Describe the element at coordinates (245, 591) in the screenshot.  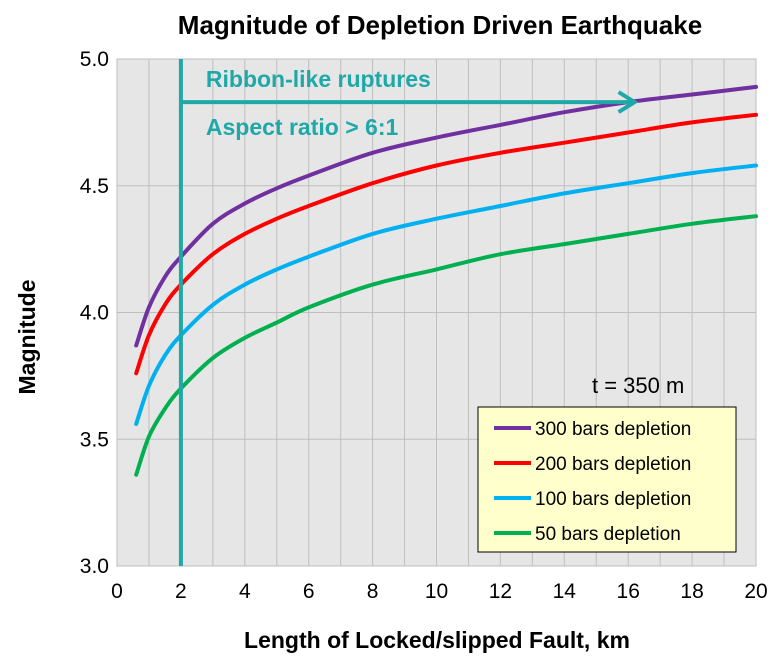
I see `x-tick-label: 4` at that location.